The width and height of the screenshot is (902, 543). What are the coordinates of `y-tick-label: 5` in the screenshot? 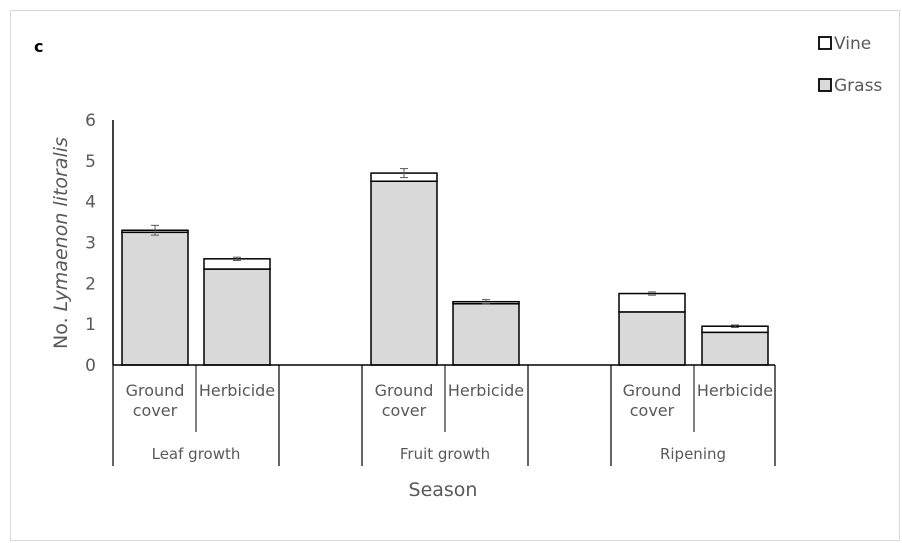 It's located at (90, 162).